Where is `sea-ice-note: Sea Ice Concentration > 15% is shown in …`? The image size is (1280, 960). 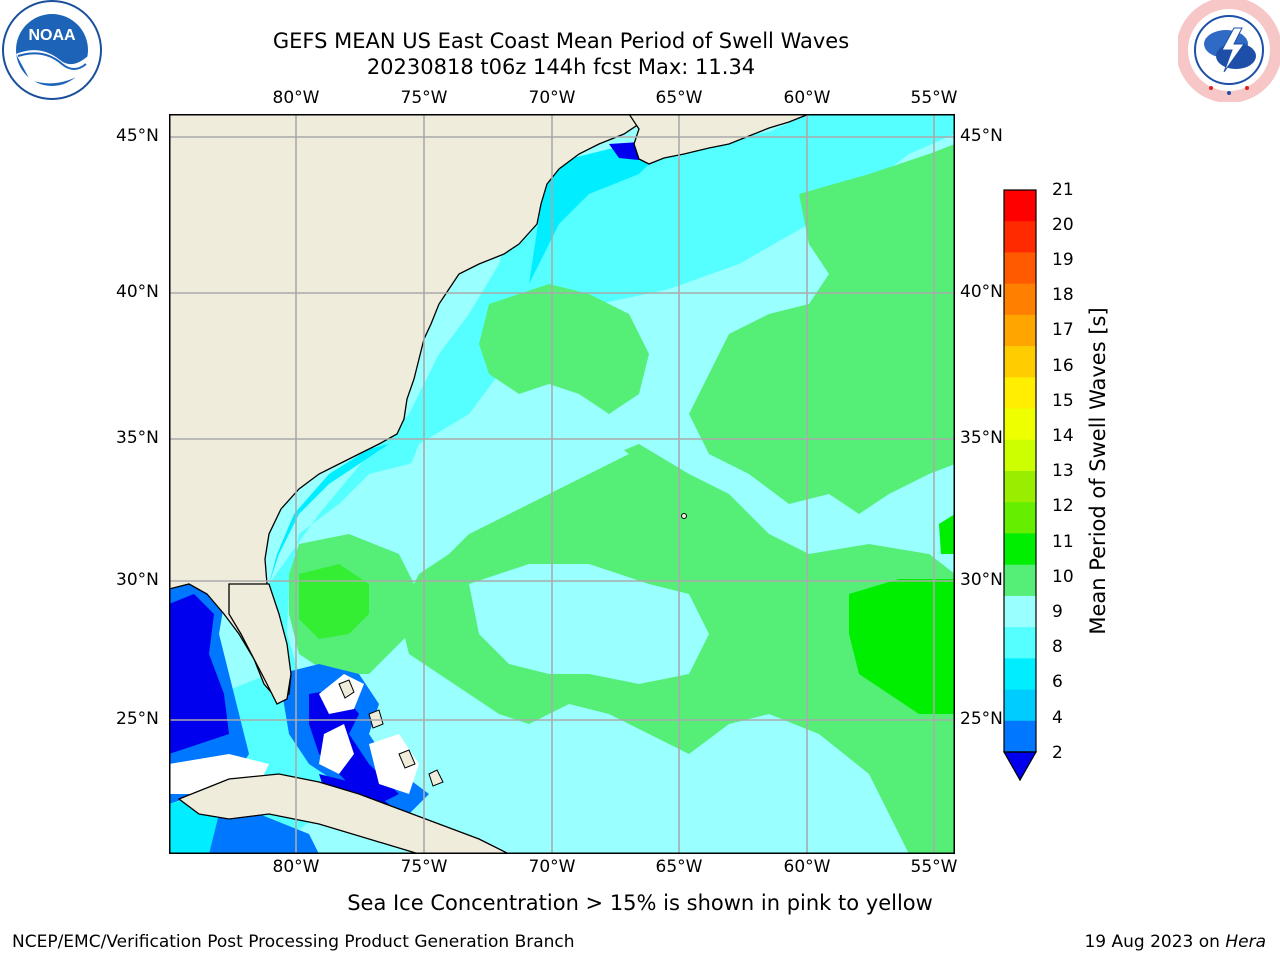 sea-ice-note: Sea Ice Concentration > 15% is shown in … is located at coordinates (640, 903).